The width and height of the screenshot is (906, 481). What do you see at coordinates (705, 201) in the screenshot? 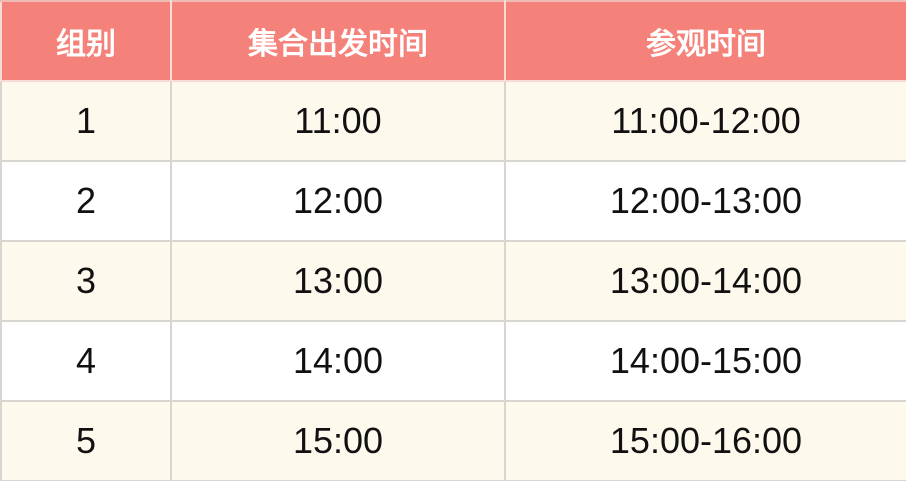
I see `cell-visit-time: 12:00-13:00` at bounding box center [705, 201].